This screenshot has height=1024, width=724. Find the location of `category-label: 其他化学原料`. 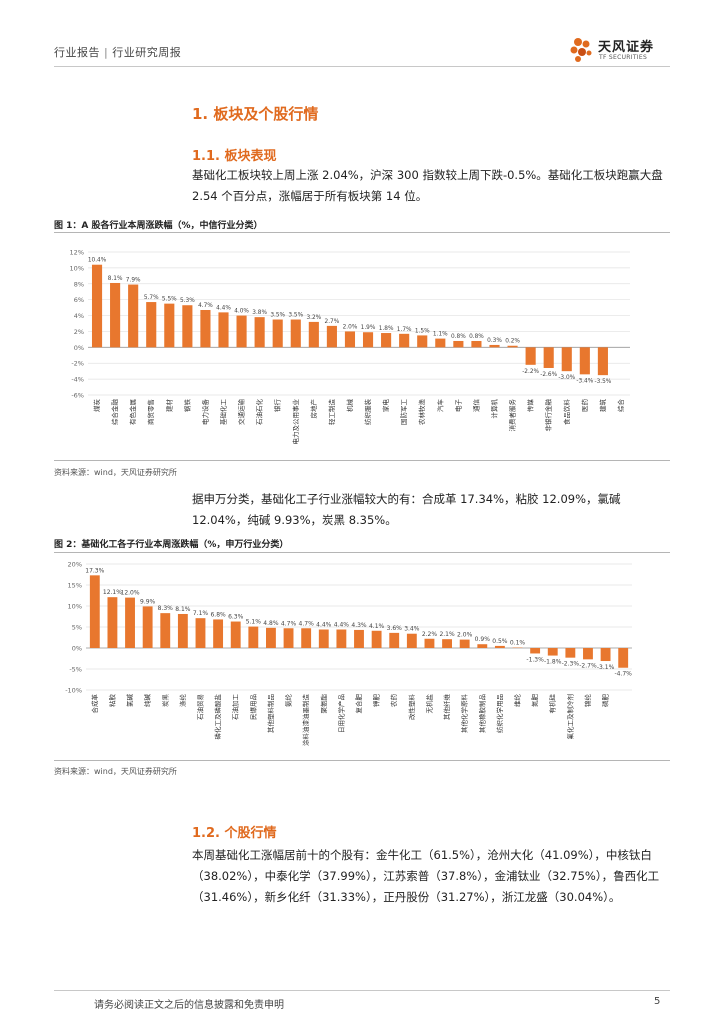

category-label: 其他化学原料 is located at coordinates (464, 714).